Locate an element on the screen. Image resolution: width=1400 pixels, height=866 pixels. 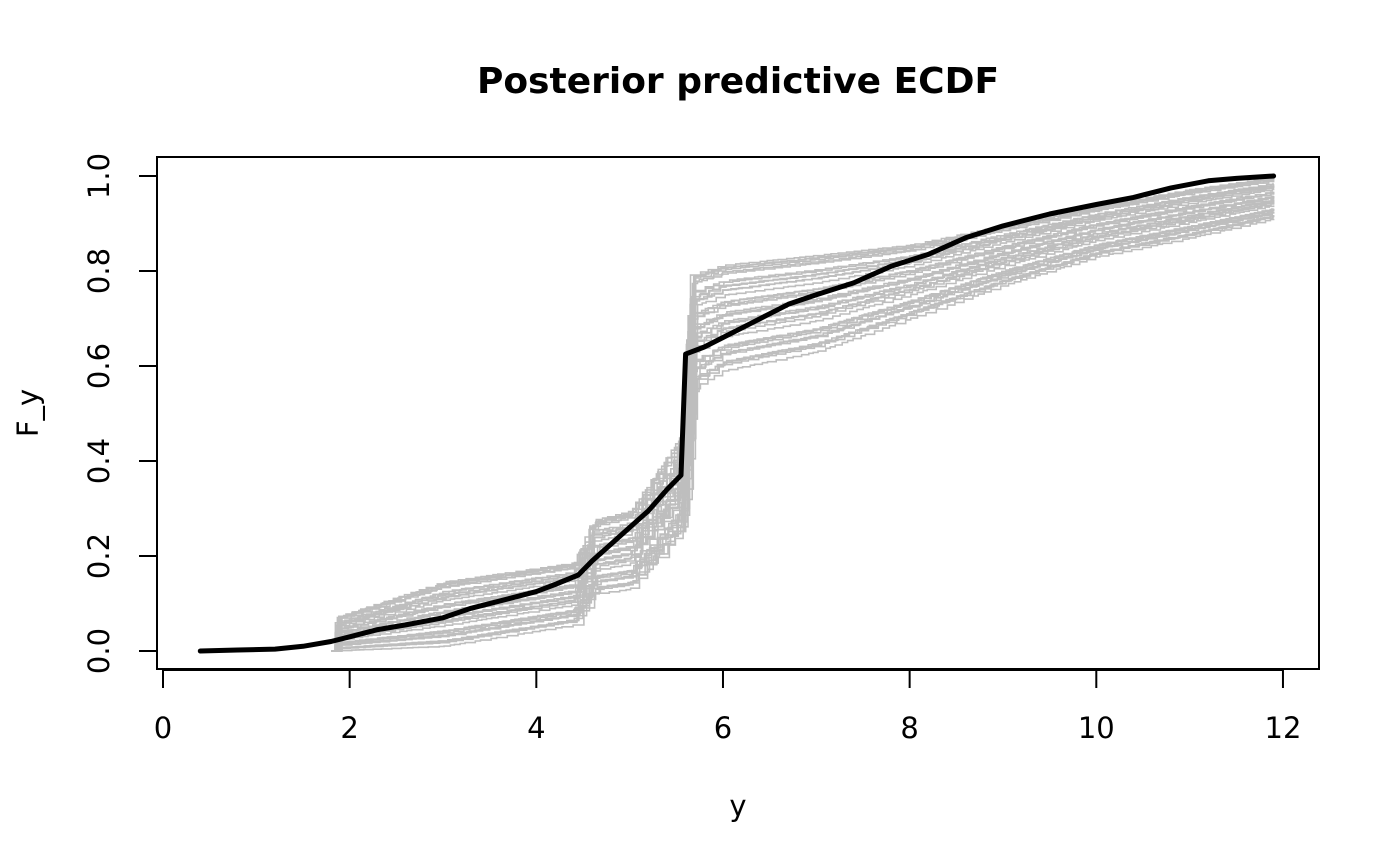
y-tick-label: 0.4 is located at coordinates (99, 461).